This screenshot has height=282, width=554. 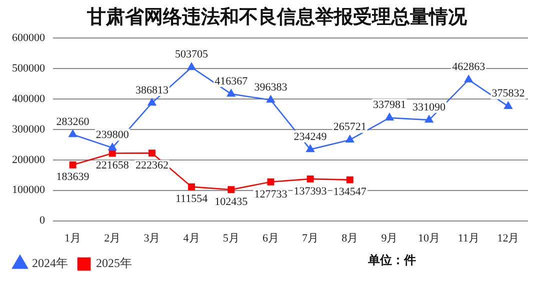 What do you see at coordinates (277, 18) in the screenshot?
I see `chart-title: 甘肃省网络违法和不良信息举报受理总量情况` at bounding box center [277, 18].